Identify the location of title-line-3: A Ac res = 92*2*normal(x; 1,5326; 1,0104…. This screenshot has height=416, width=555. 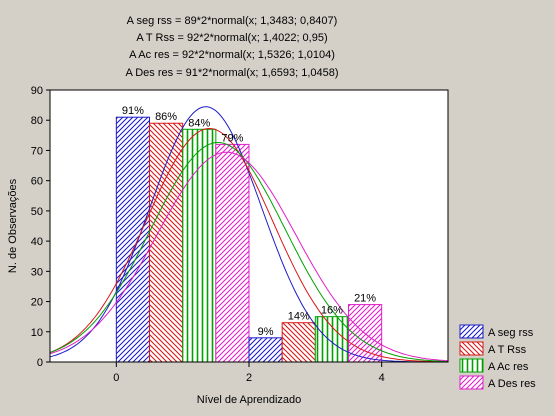
(232, 55).